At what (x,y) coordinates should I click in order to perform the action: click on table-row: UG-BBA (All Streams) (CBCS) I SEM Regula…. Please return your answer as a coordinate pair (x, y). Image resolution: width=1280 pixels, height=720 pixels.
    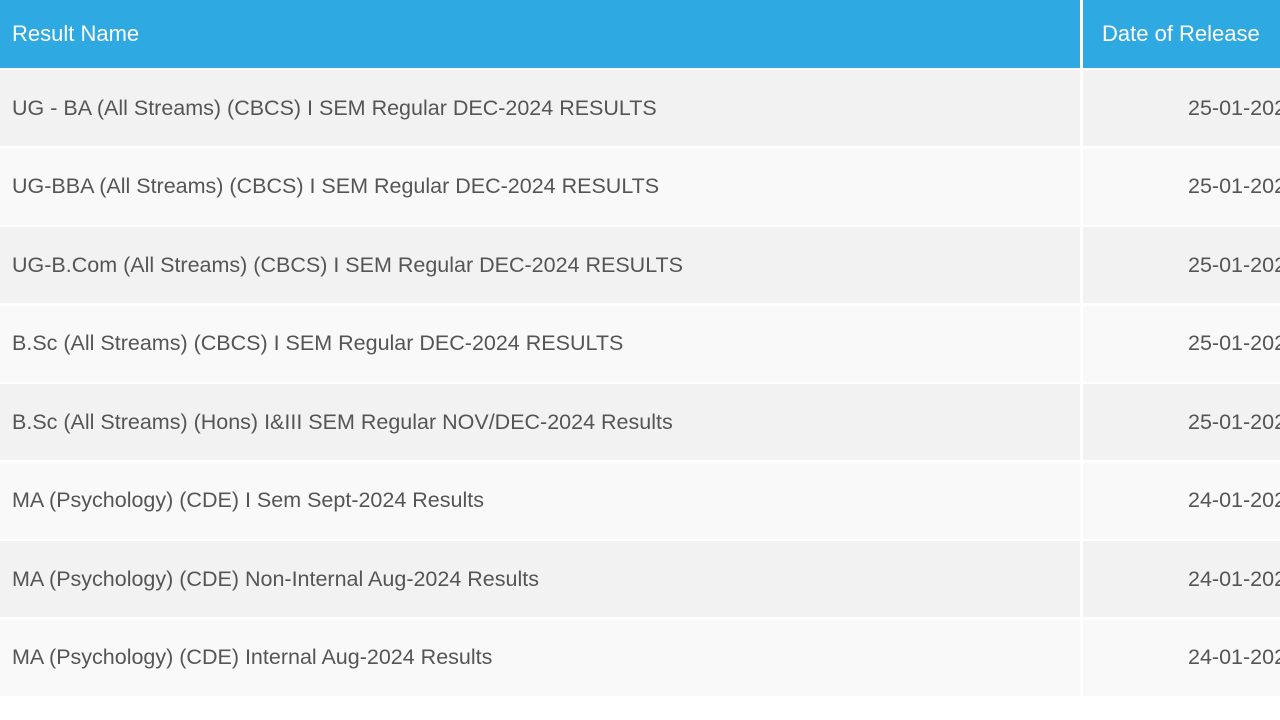
    Looking at the image, I should click on (640, 186).